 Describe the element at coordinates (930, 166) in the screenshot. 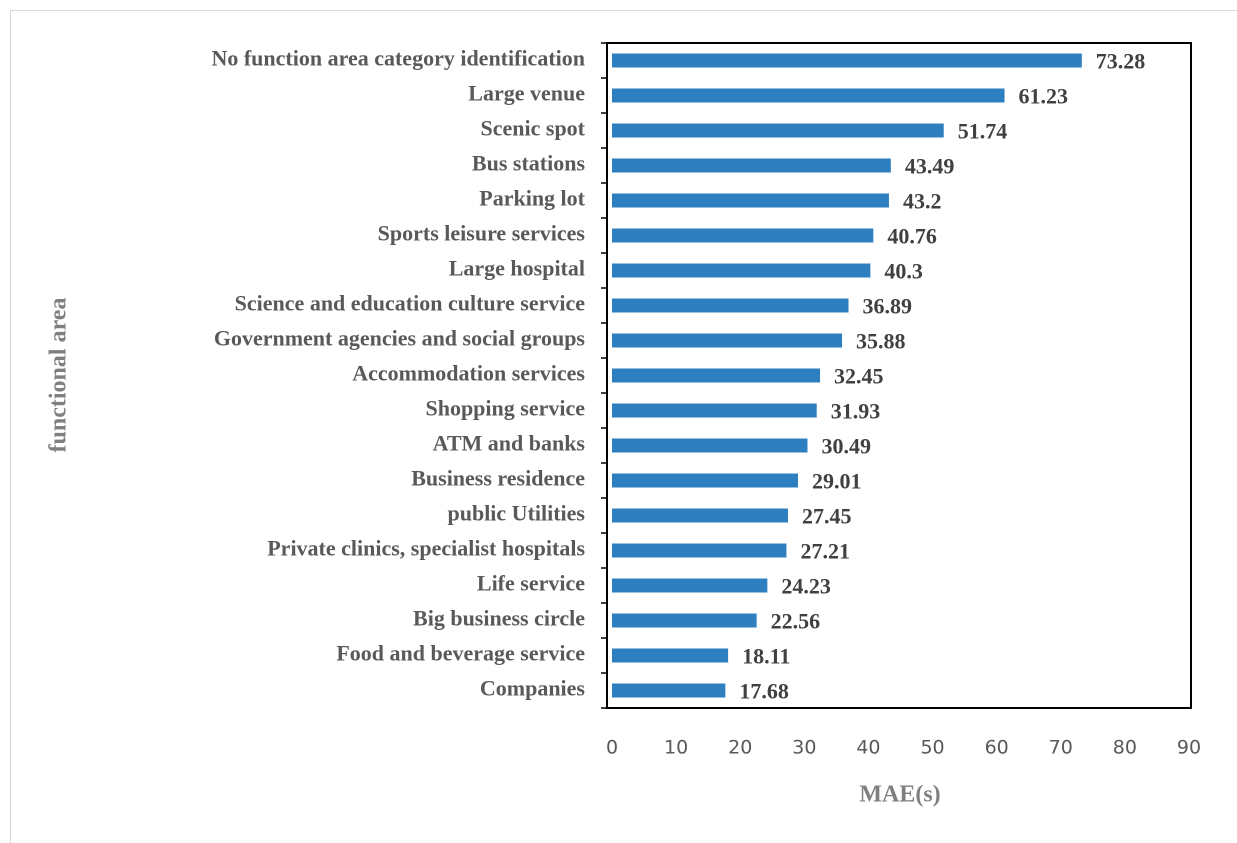

I see `data-label: 43.49` at that location.